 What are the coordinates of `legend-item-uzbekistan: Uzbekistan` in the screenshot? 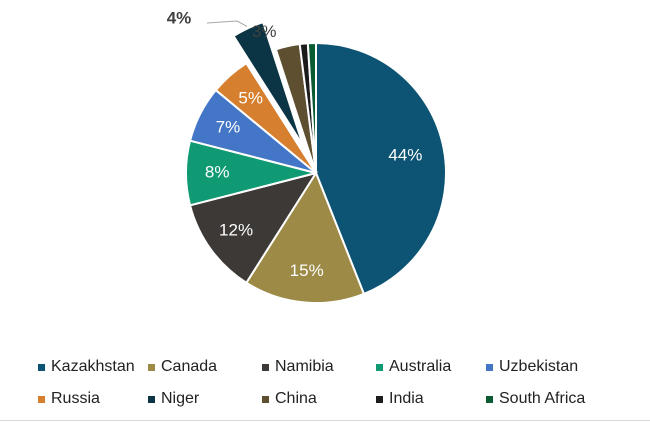 It's located at (532, 367).